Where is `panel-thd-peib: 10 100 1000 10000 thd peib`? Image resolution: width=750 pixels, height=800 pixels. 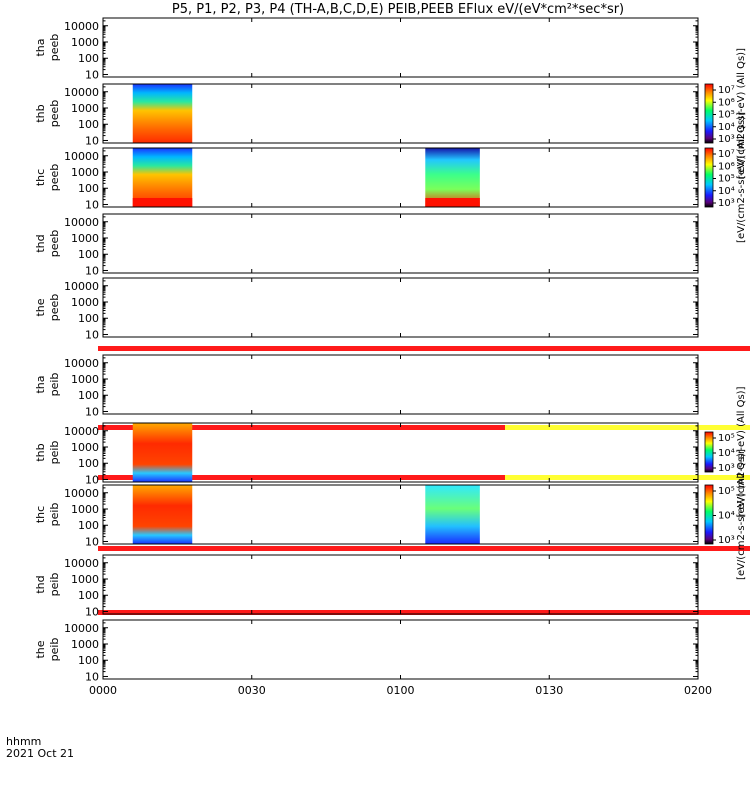
panel-thd-peib: 10 100 1000 10000 thd peib is located at coordinates (366, 586).